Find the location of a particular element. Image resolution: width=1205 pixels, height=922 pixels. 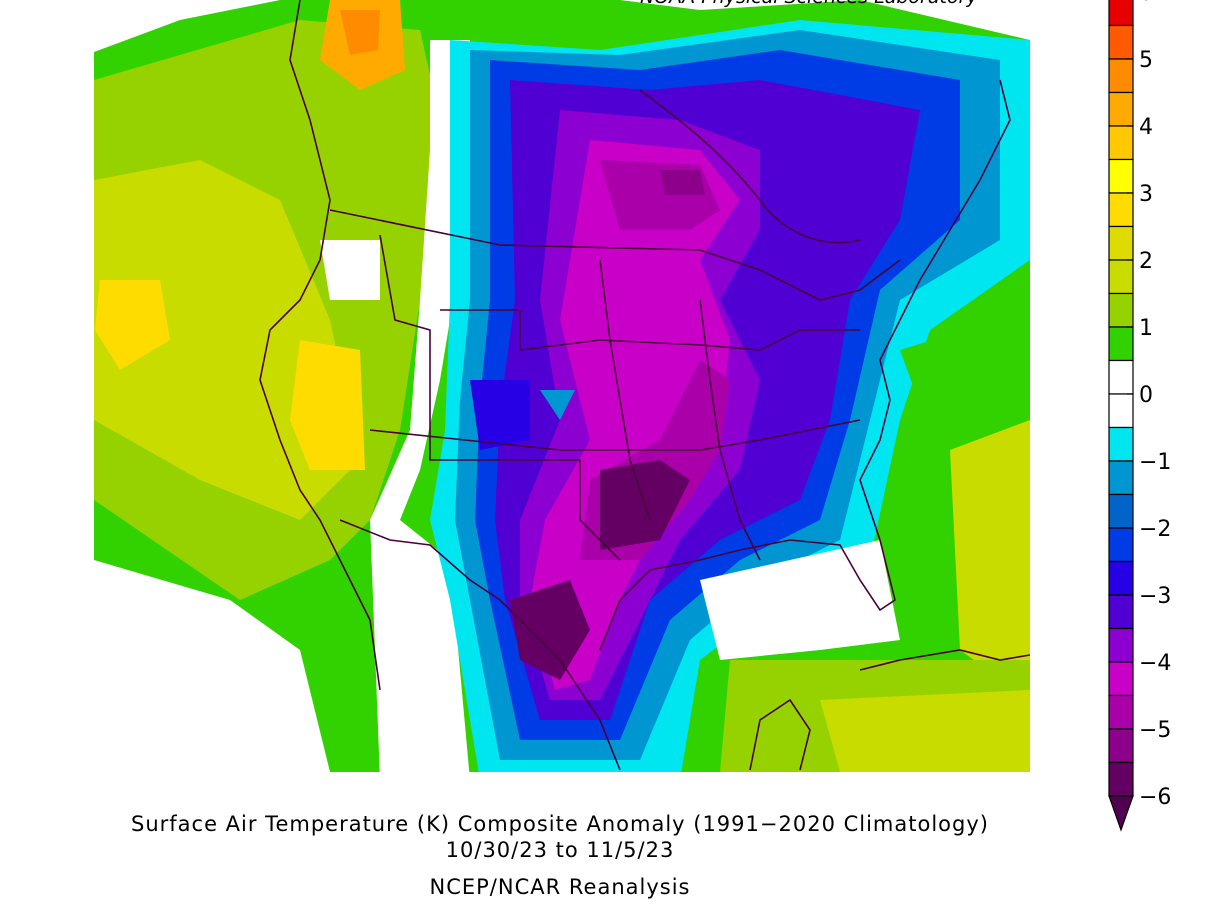

atlantic-warm-zone is located at coordinates (990, 560).